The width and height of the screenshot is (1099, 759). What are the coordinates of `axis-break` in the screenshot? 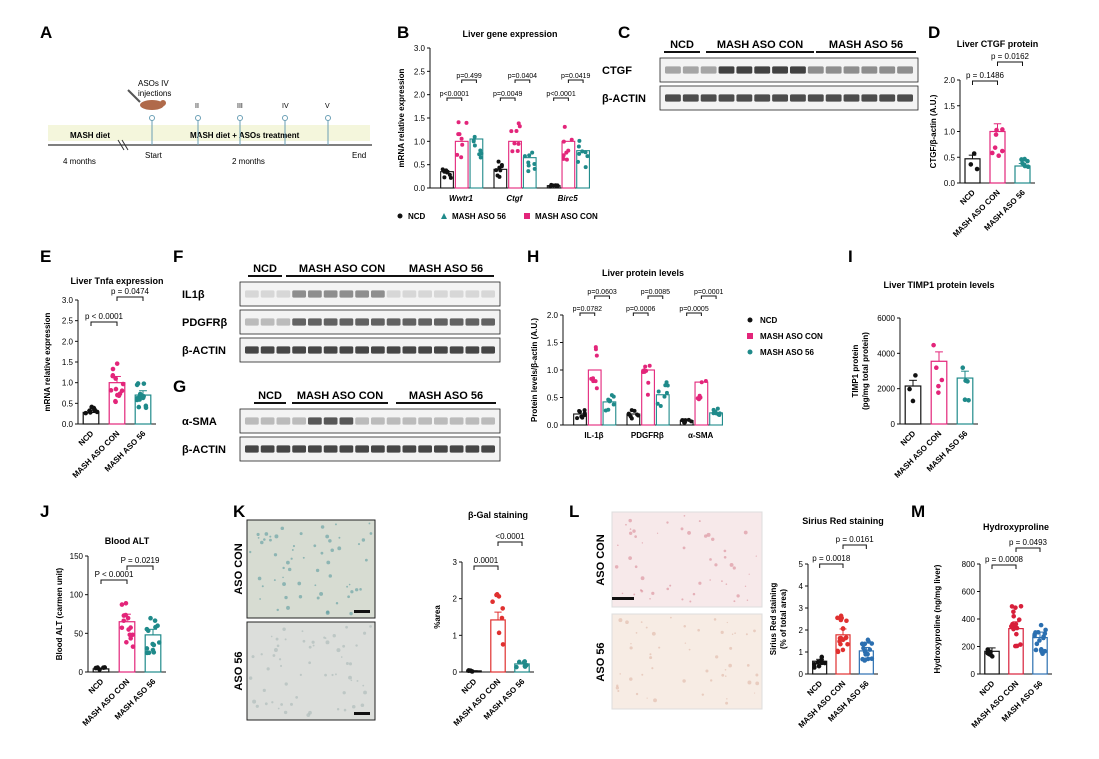 It's located at (125, 145).